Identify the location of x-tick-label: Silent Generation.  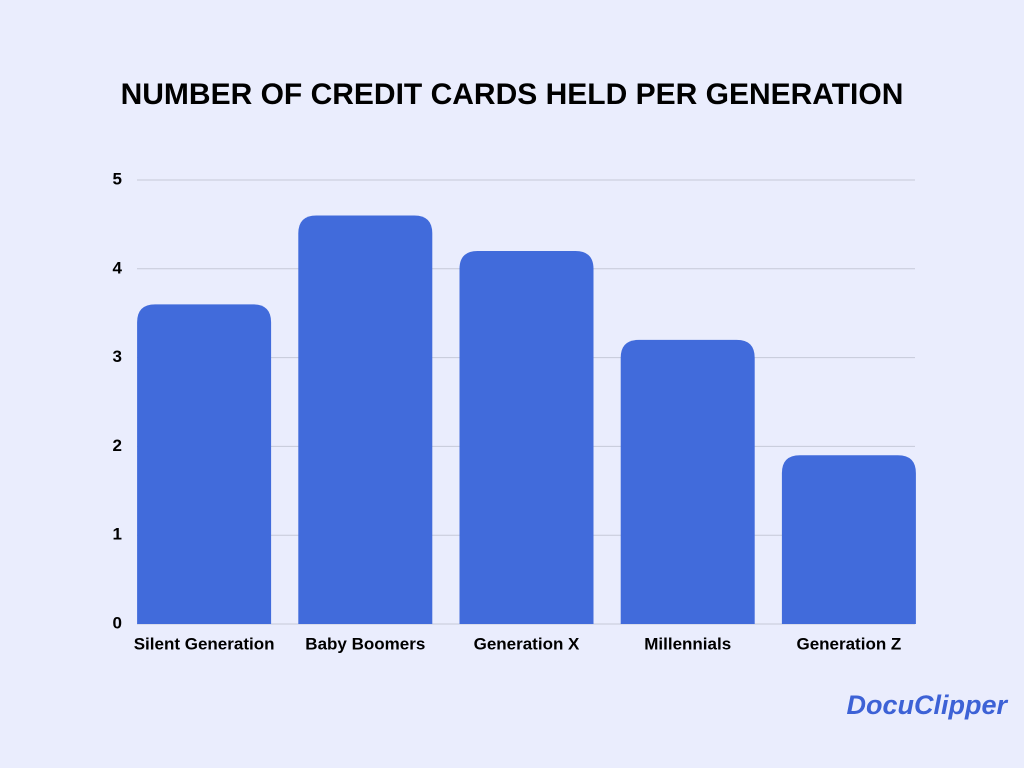
(204, 643).